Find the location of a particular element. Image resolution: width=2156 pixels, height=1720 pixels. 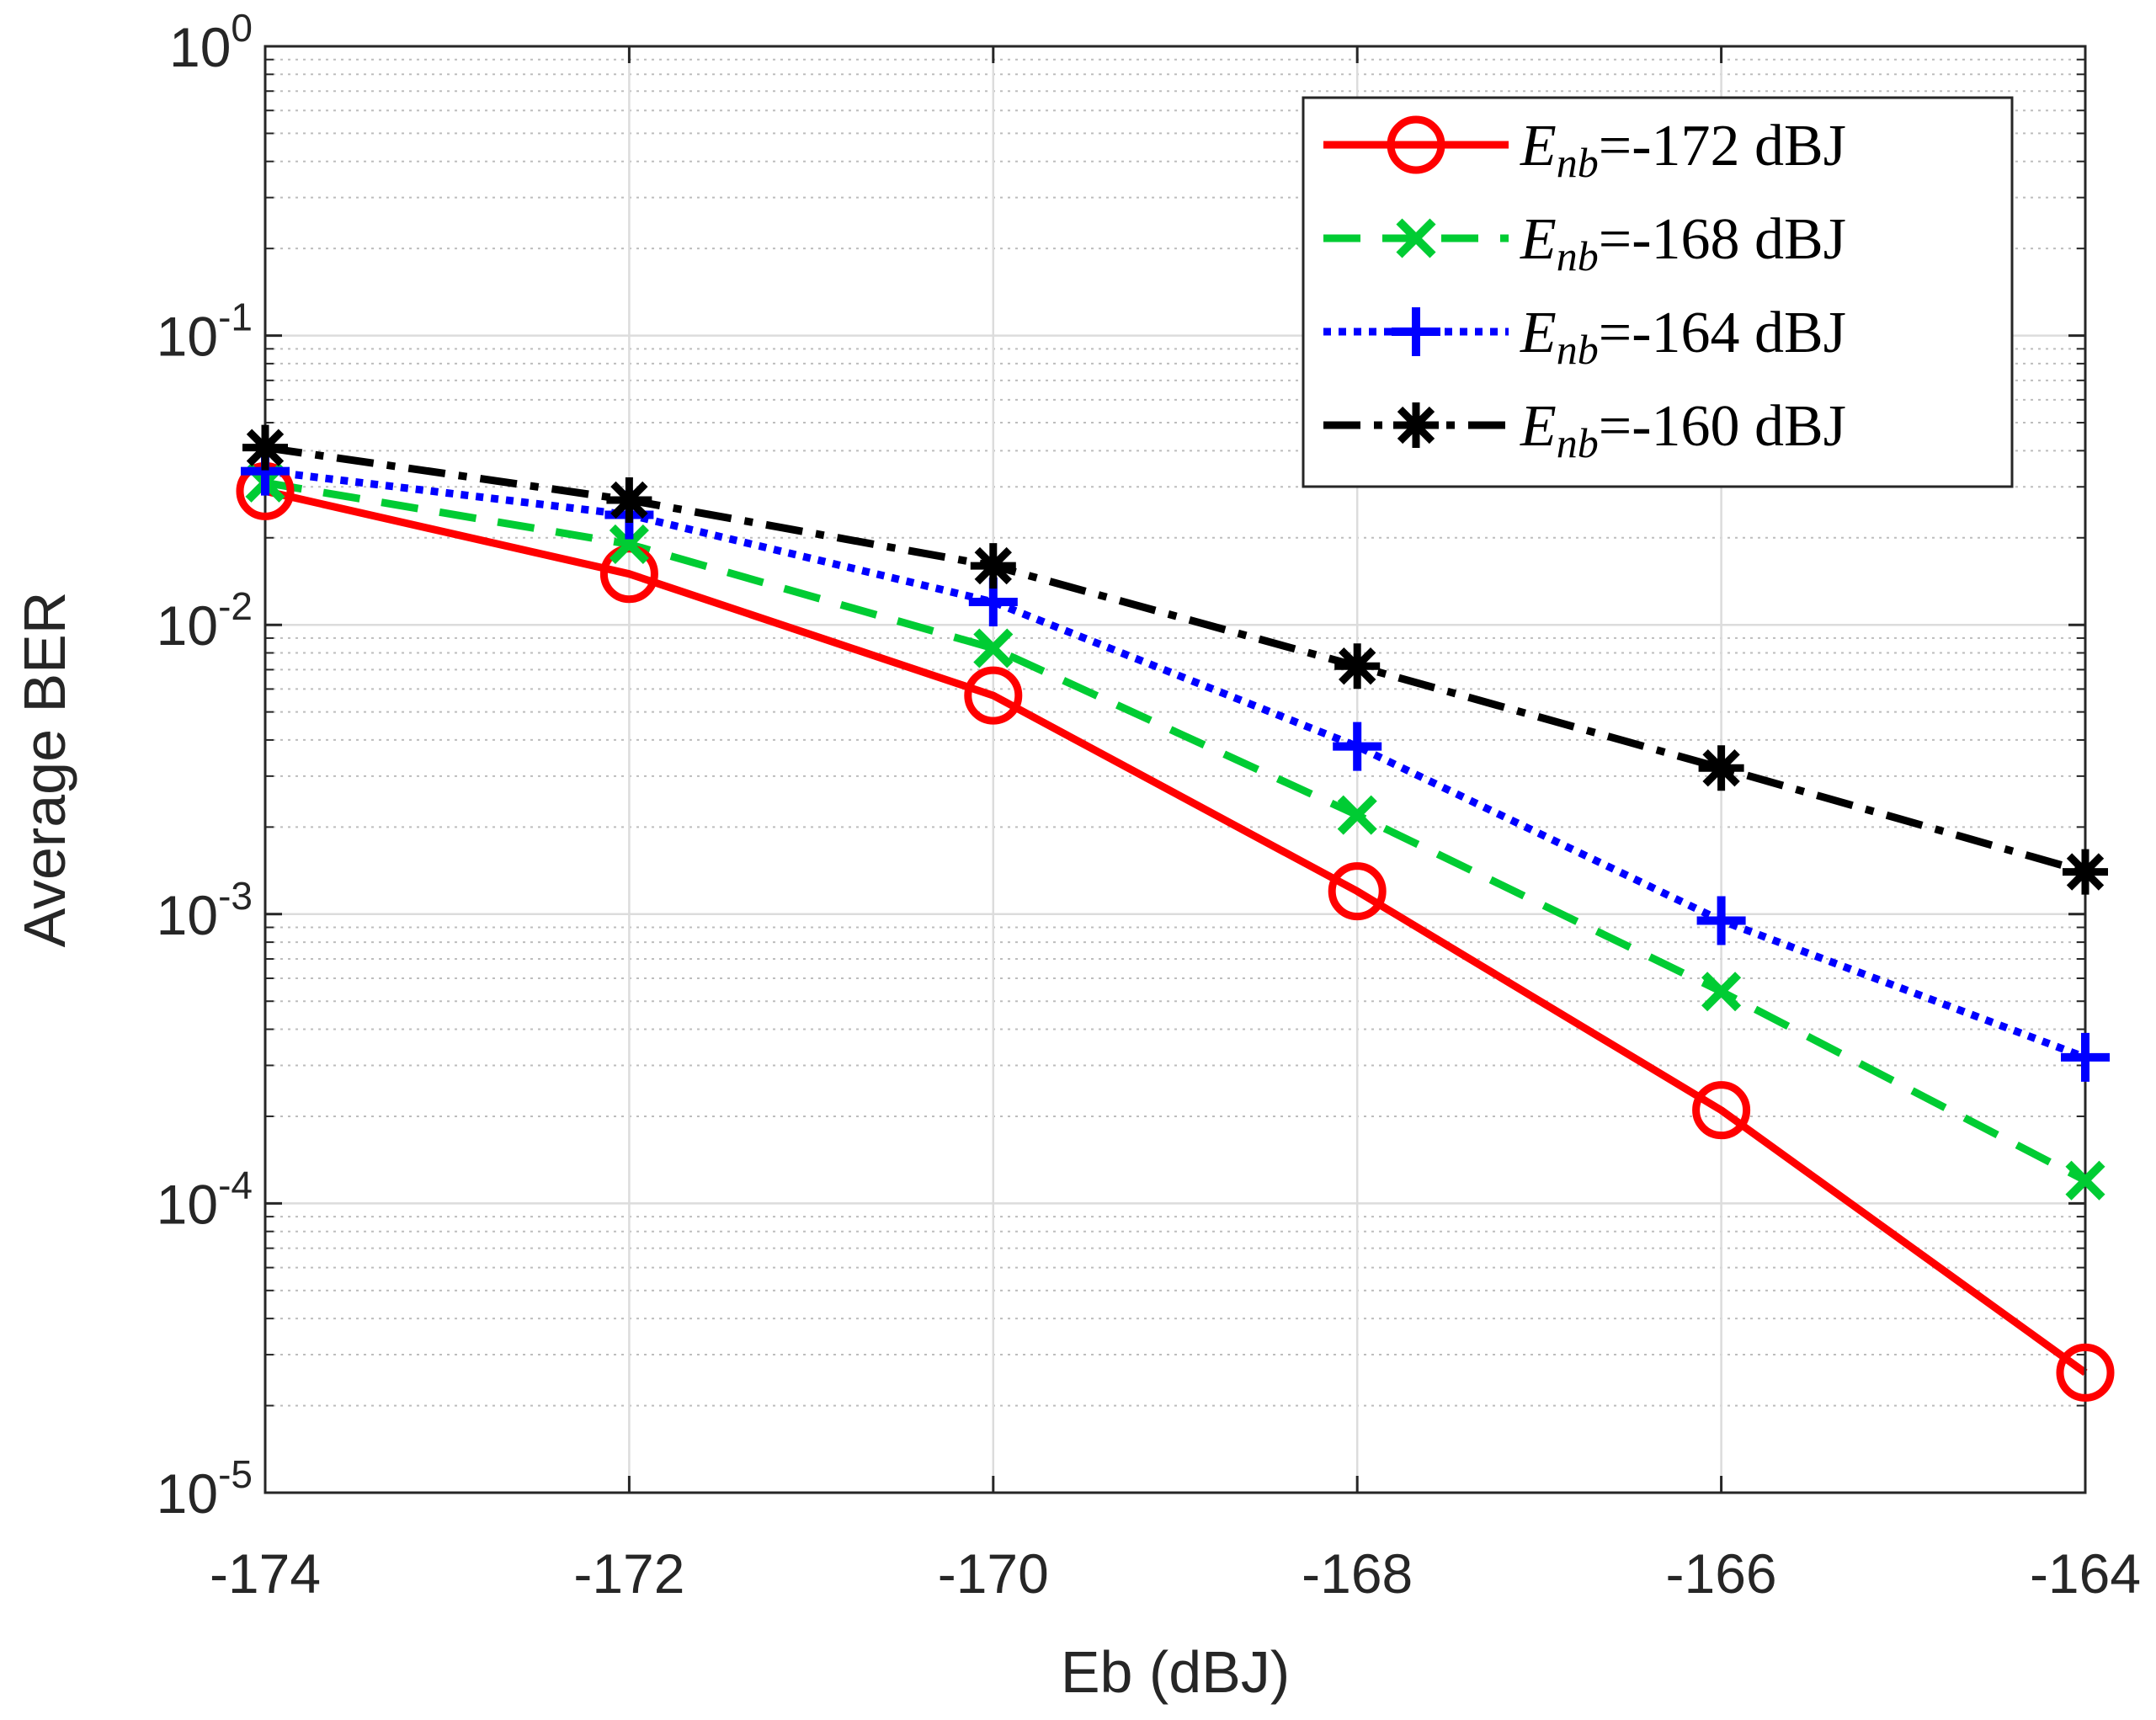

x-tick-label: -166 is located at coordinates (1721, 1573).